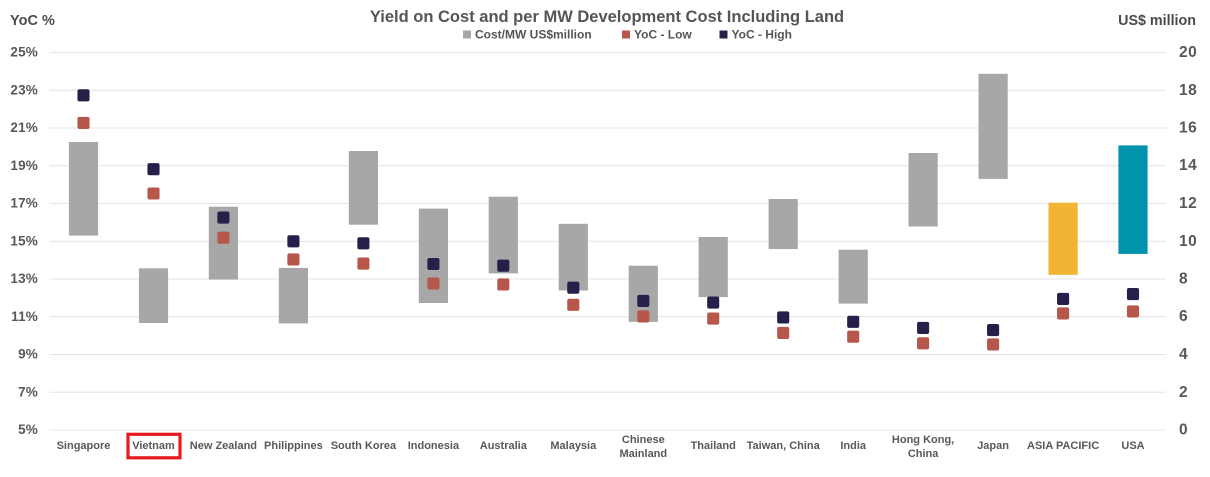  Describe the element at coordinates (364, 446) in the screenshot. I see `svg-text: South Korea` at that location.